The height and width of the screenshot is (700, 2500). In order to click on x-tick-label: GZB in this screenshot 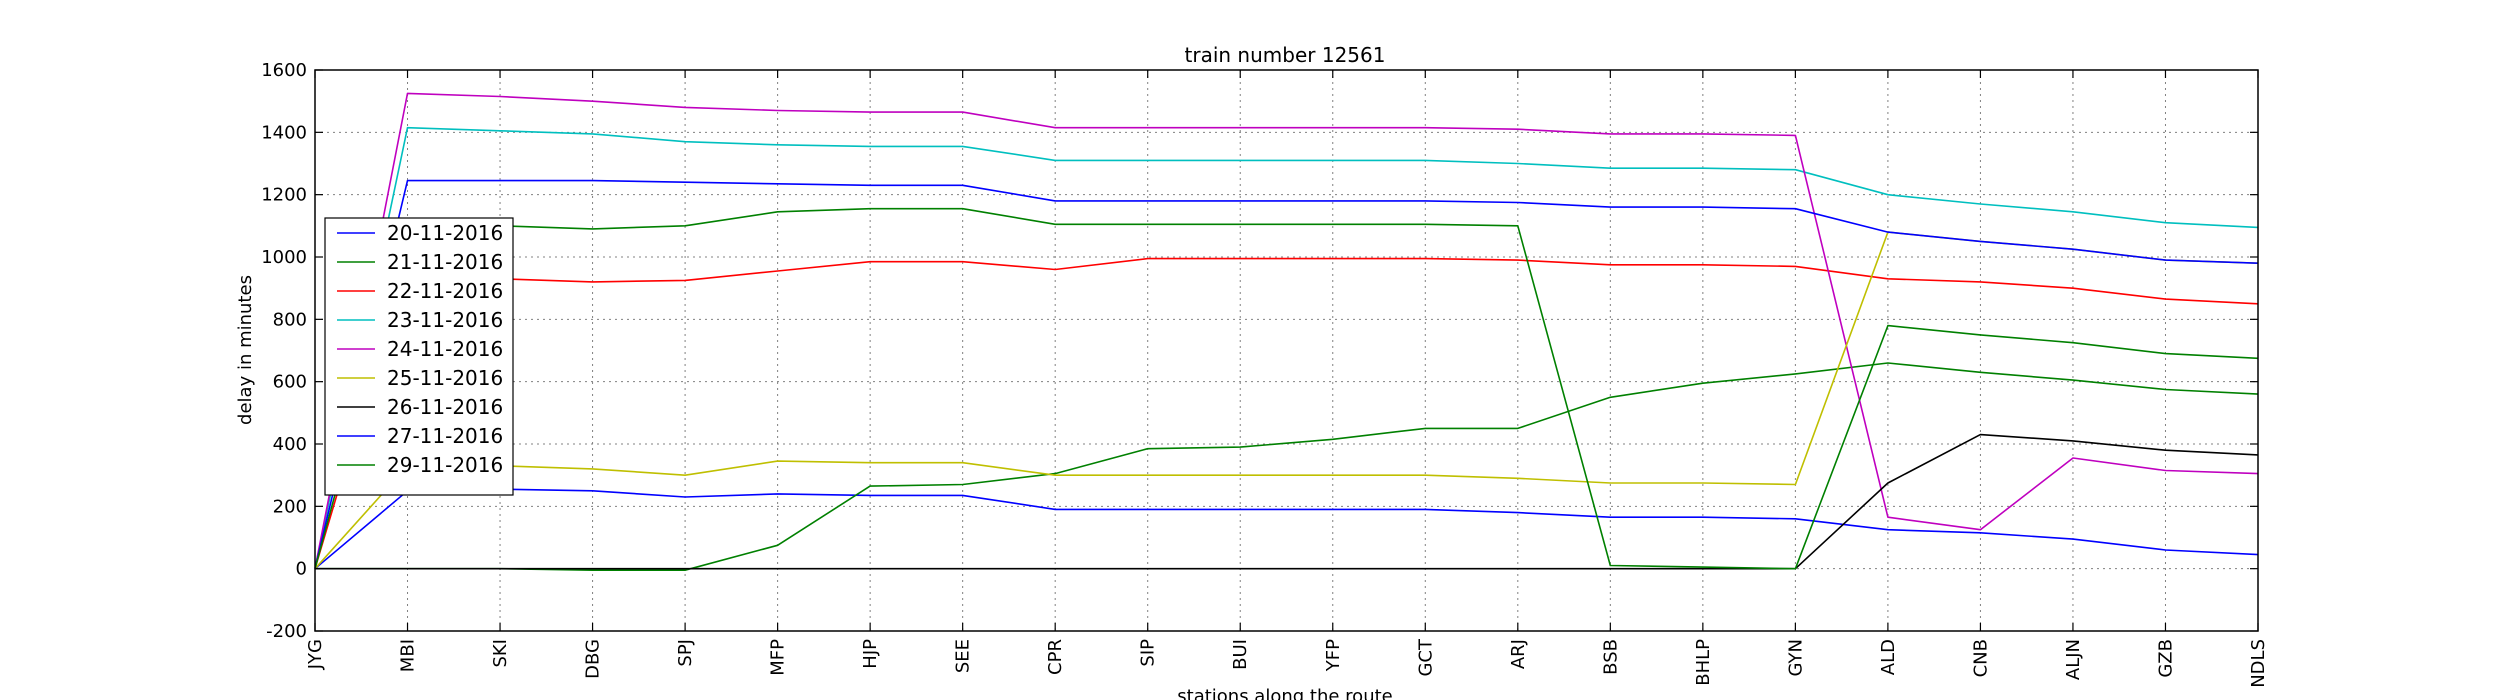, I will do `click(2165, 658)`.